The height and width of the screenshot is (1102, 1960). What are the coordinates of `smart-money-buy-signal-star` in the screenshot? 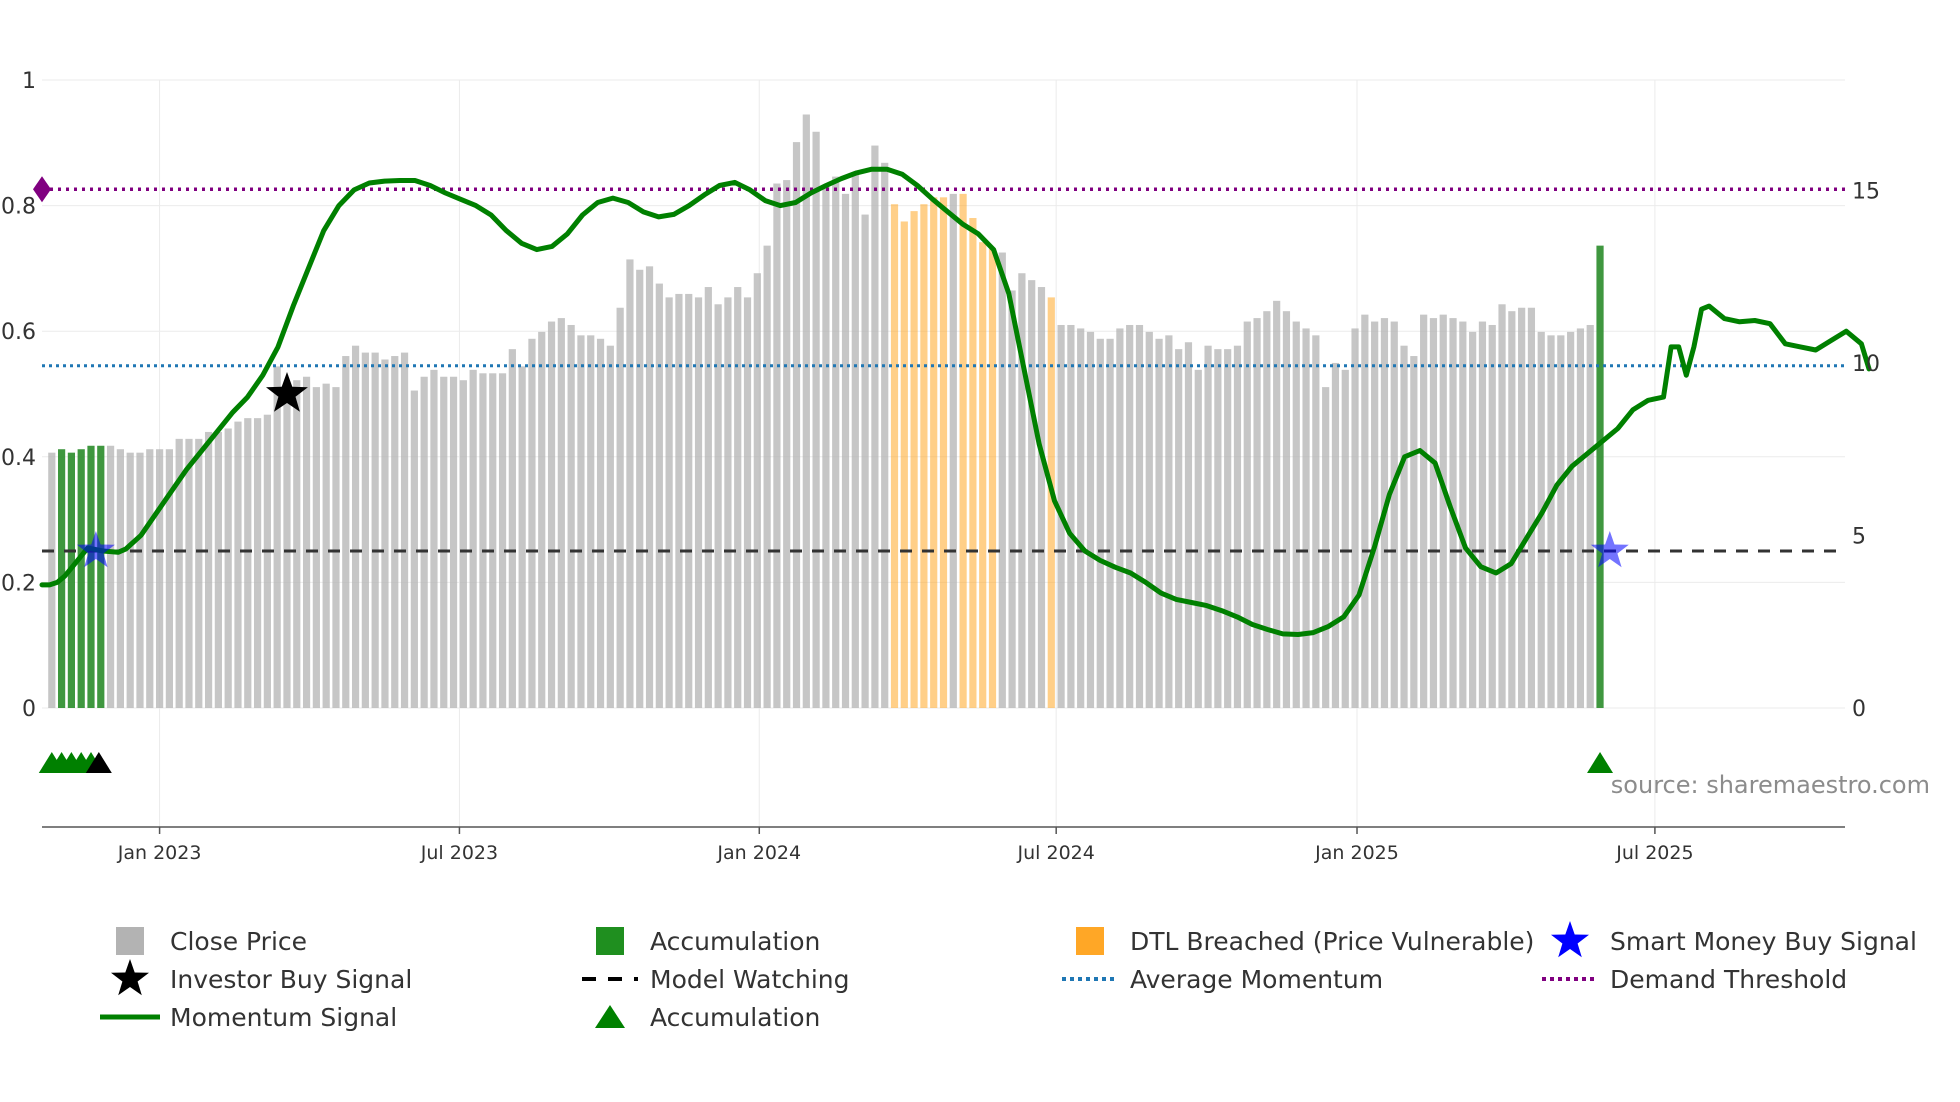 It's located at (1609, 549).